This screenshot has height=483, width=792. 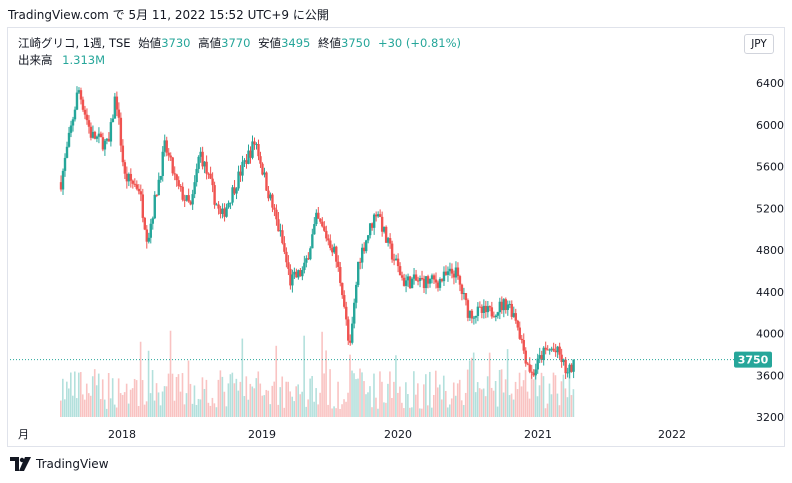 What do you see at coordinates (770, 250) in the screenshot?
I see `y-tick-label: 4800` at bounding box center [770, 250].